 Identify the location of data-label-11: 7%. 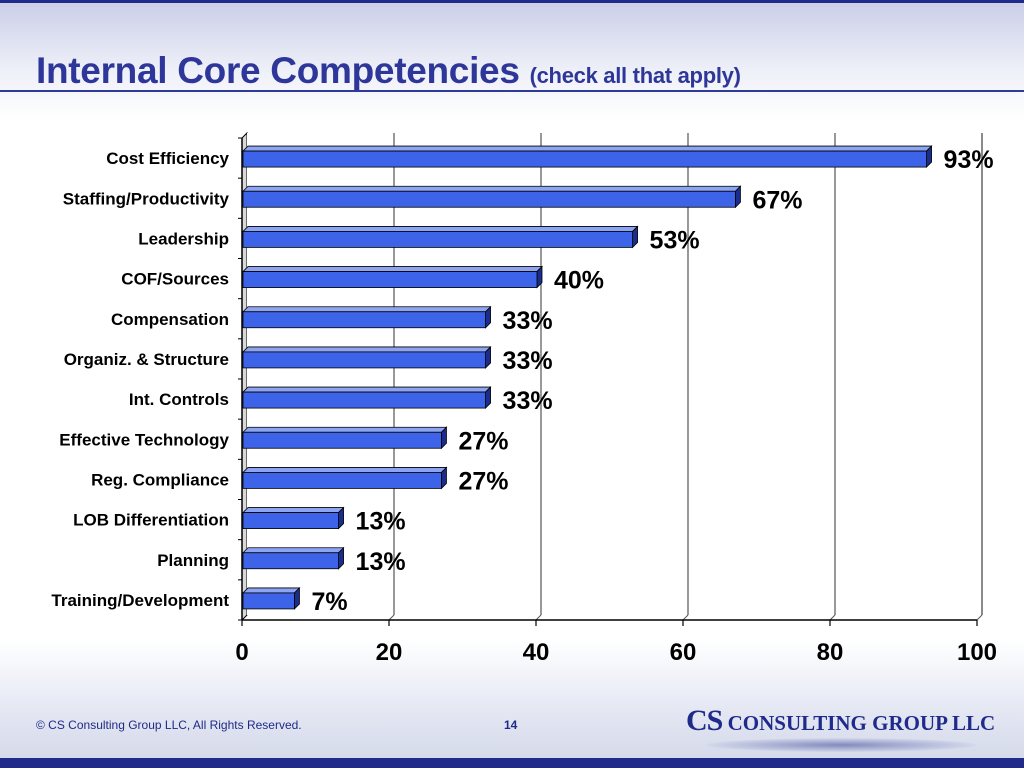
(329, 602).